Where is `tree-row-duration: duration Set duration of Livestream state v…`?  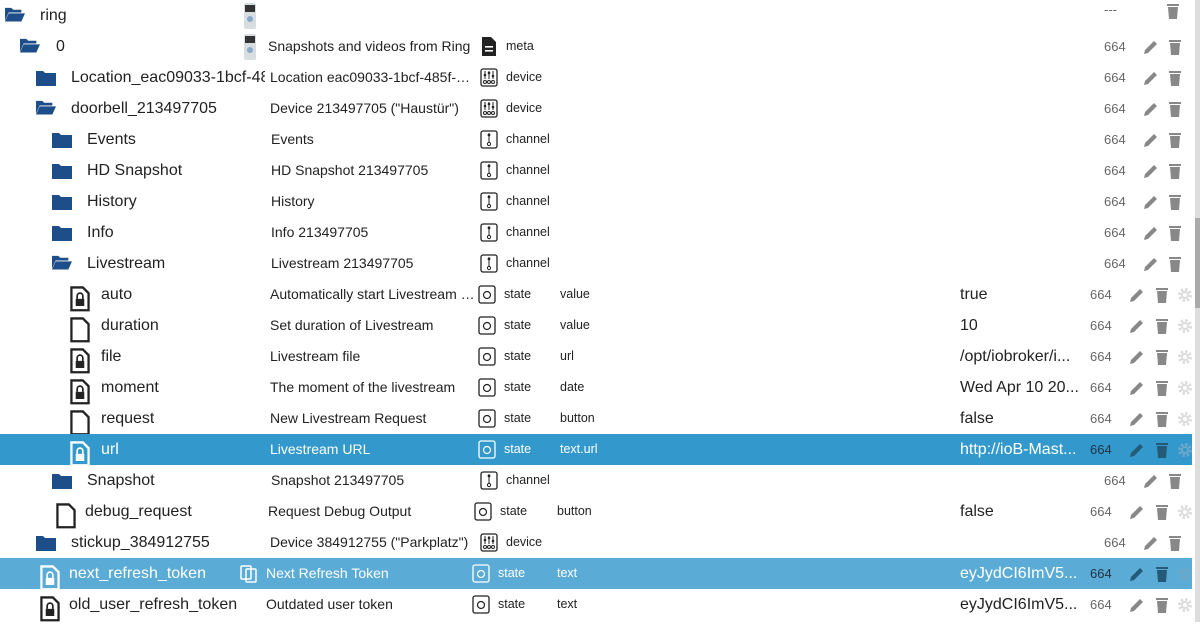 tree-row-duration: duration Set duration of Livestream state v… is located at coordinates (597, 326).